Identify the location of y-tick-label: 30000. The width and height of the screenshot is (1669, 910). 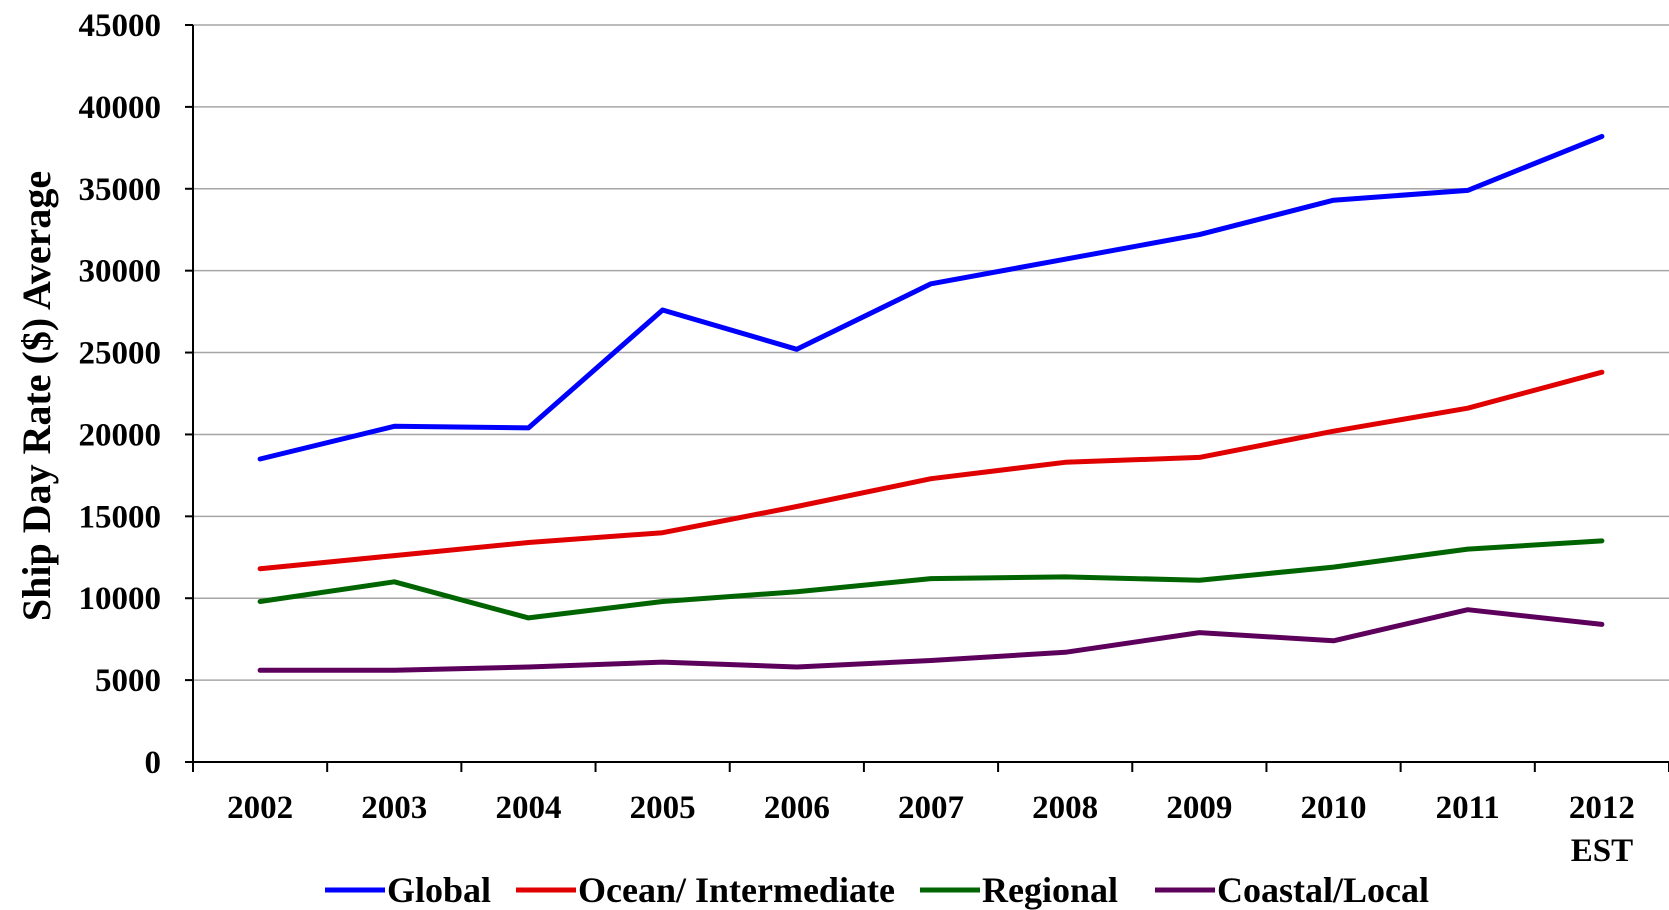
(120, 272).